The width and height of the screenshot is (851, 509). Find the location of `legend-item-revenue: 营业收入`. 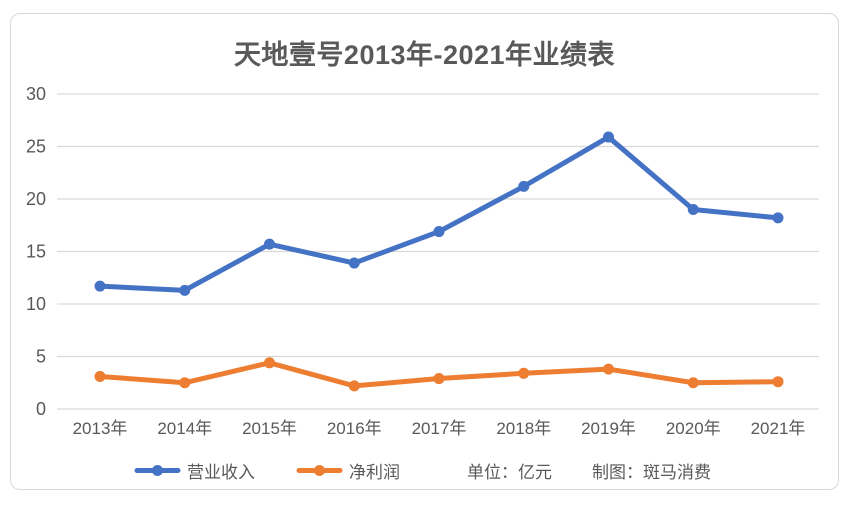

legend-item-revenue: 营业收入 is located at coordinates (194, 470).